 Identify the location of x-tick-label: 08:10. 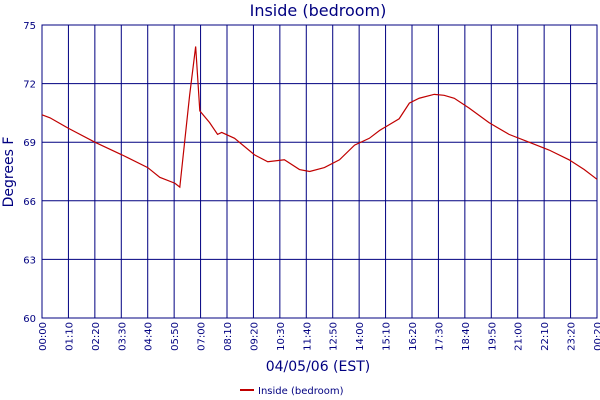
(228, 336).